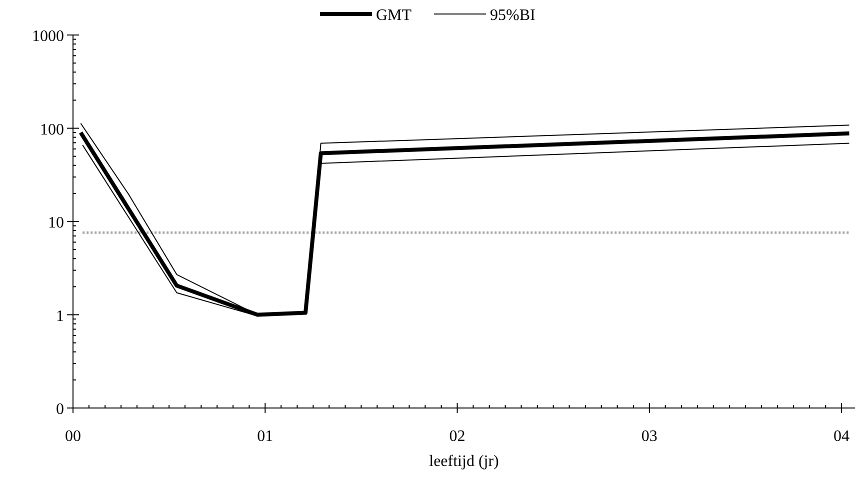 The height and width of the screenshot is (478, 860). What do you see at coordinates (513, 15) in the screenshot?
I see `legend-label: 95%BI` at bounding box center [513, 15].